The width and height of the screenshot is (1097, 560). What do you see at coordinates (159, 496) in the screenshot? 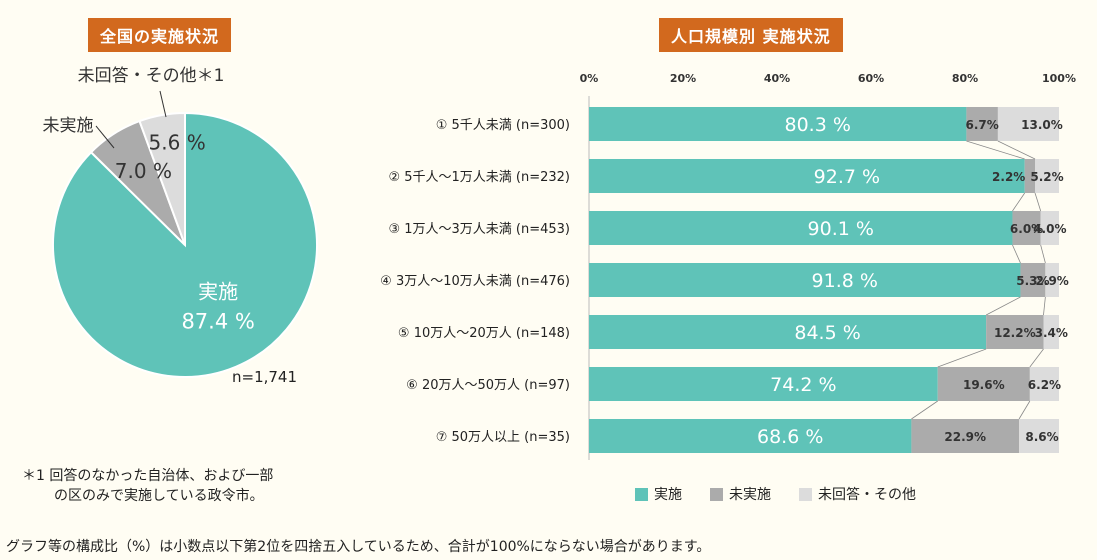
I see `footnote-line-2: の区のみで実施している政令市。` at bounding box center [159, 496].